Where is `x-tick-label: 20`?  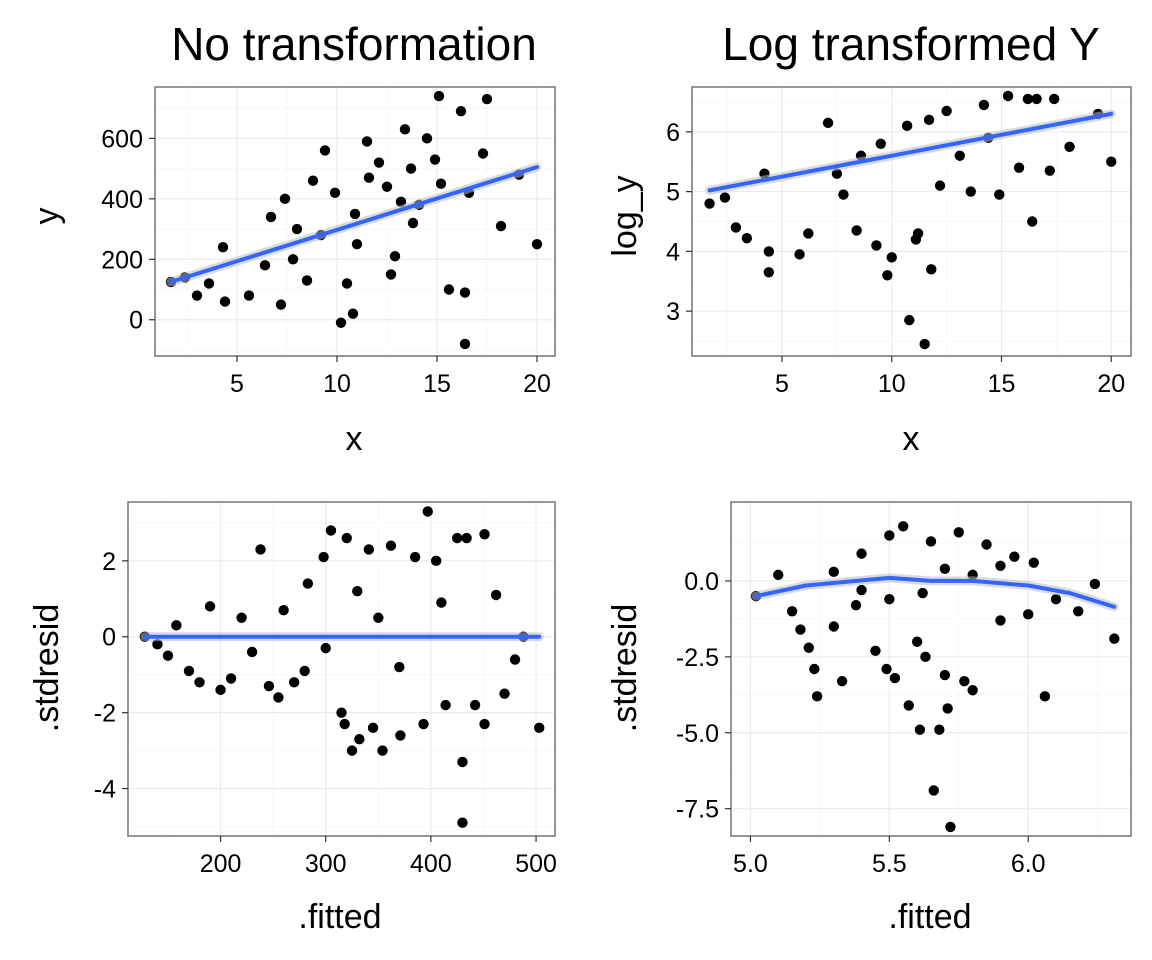 x-tick-label: 20 is located at coordinates (537, 384).